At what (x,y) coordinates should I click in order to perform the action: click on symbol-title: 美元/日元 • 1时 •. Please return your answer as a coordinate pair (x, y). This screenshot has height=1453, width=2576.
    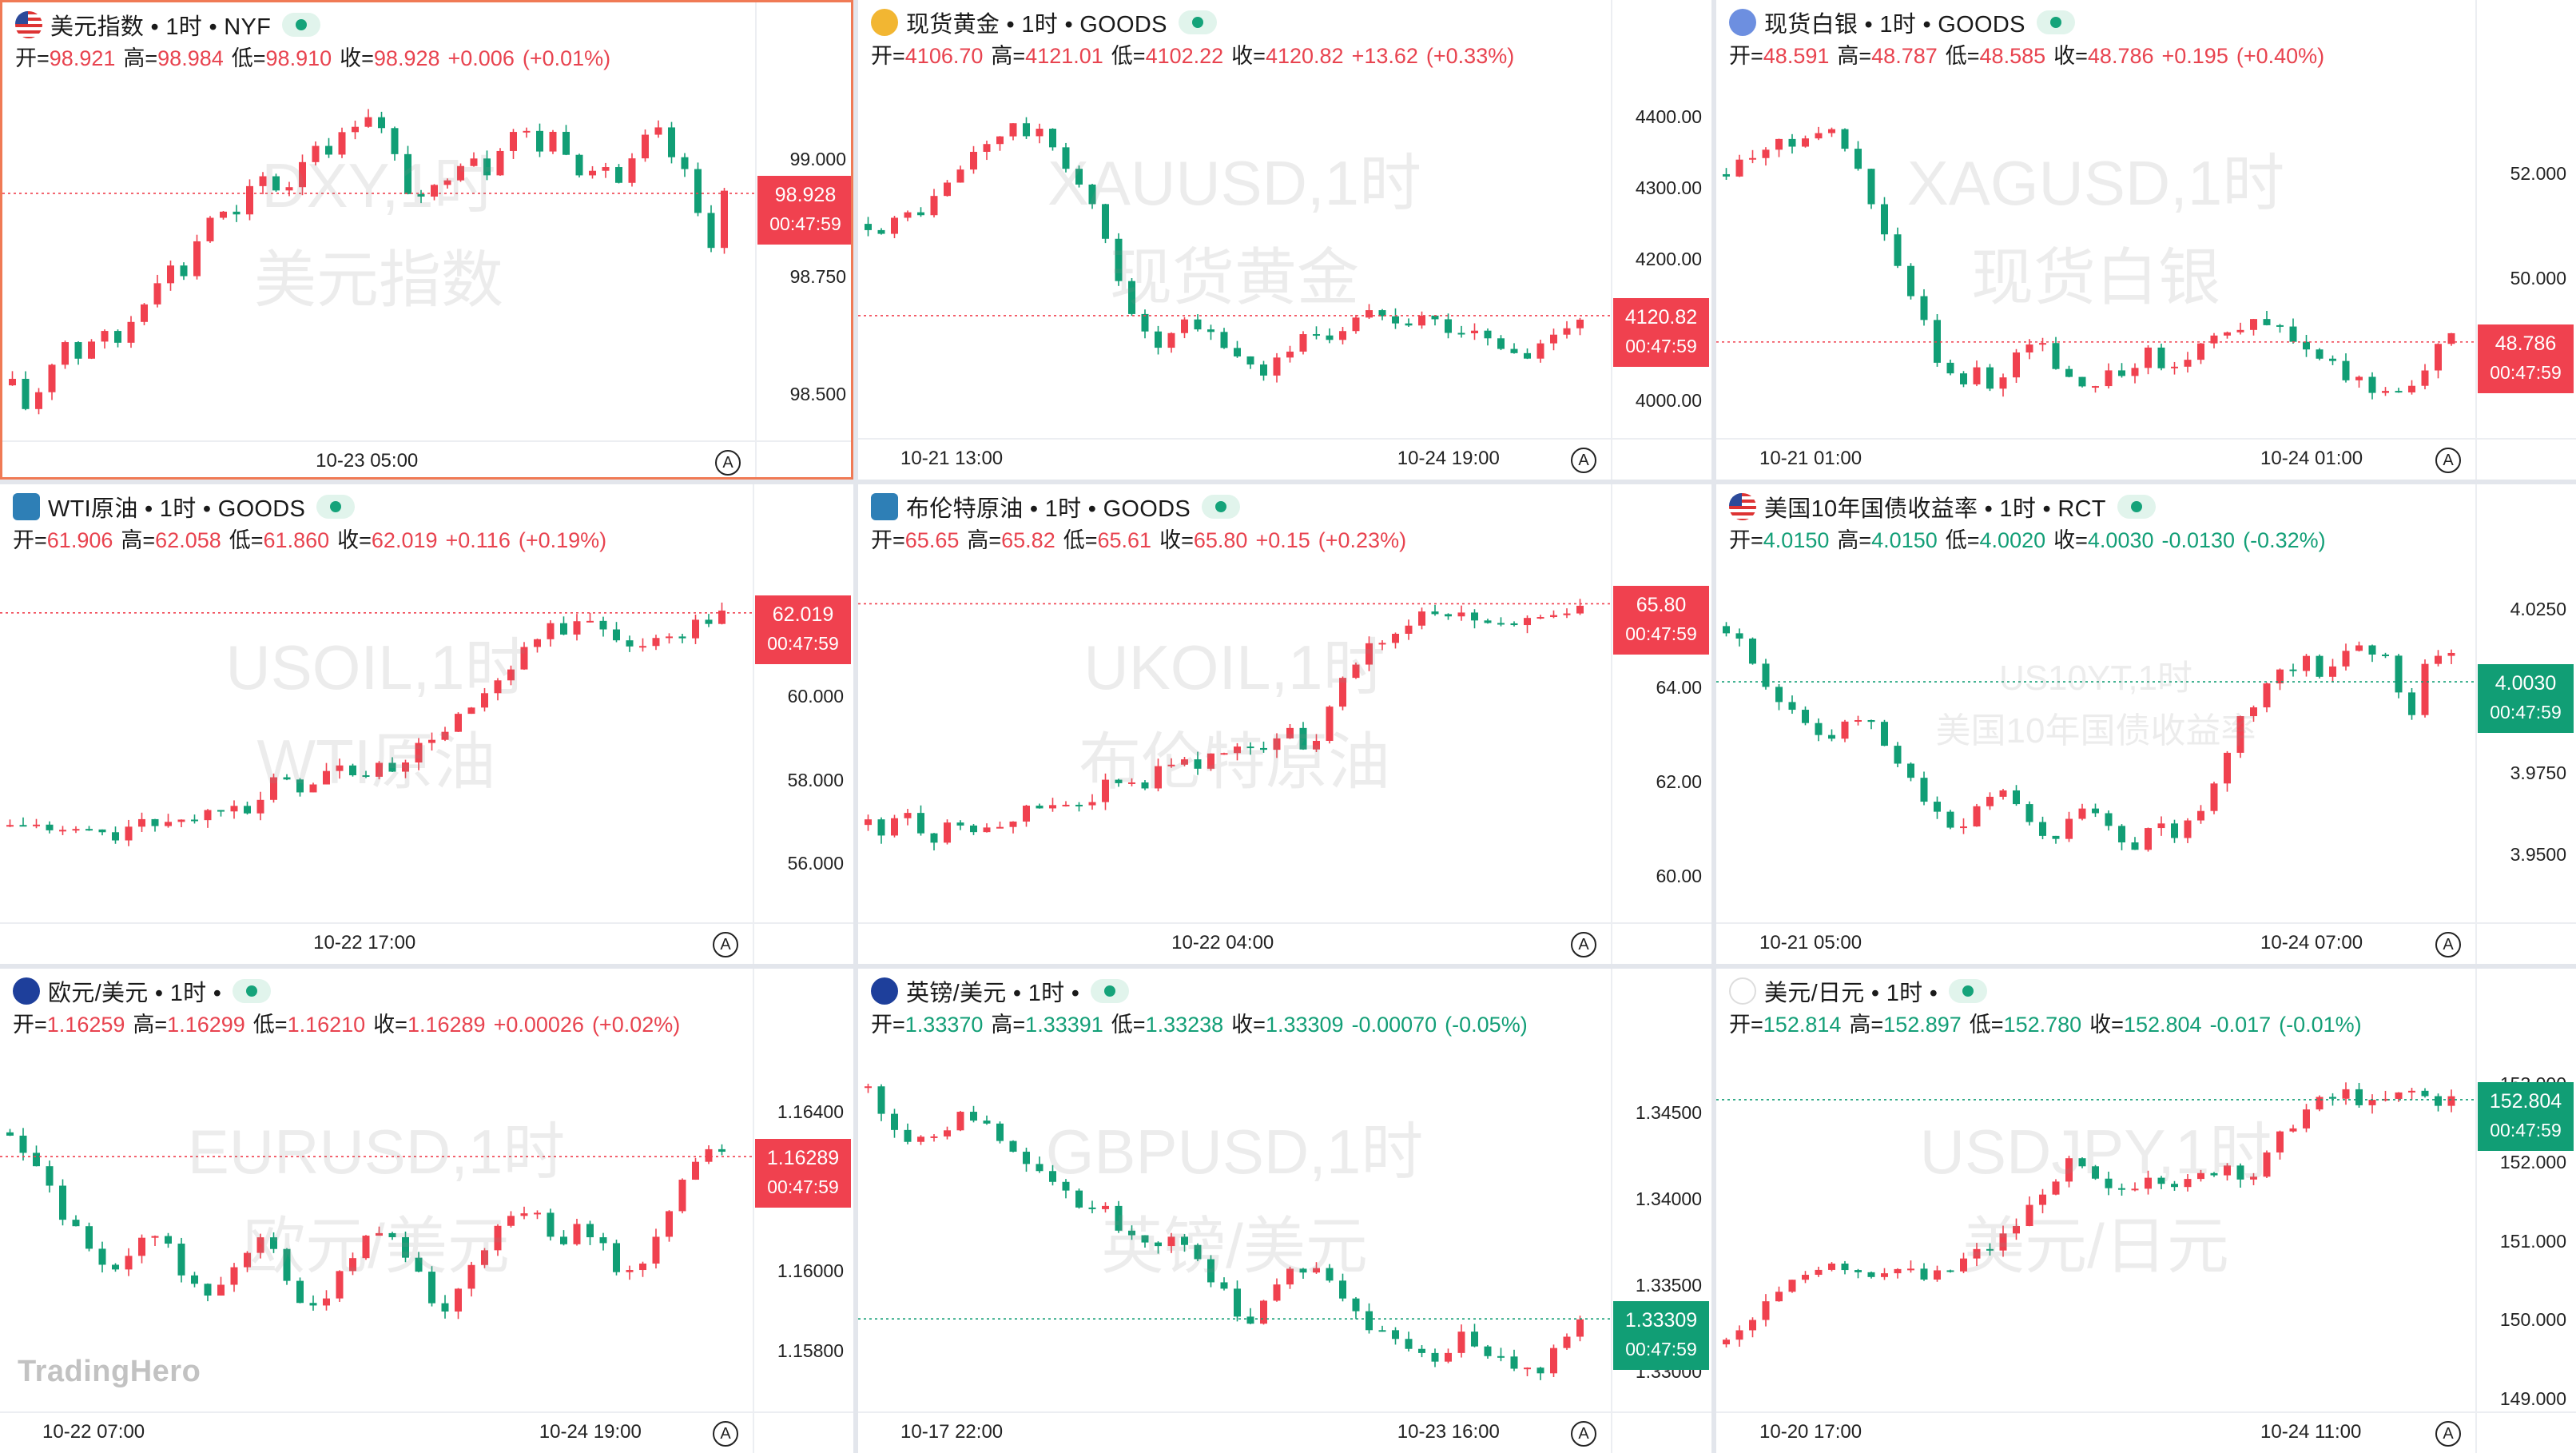
    Looking at the image, I should click on (1851, 993).